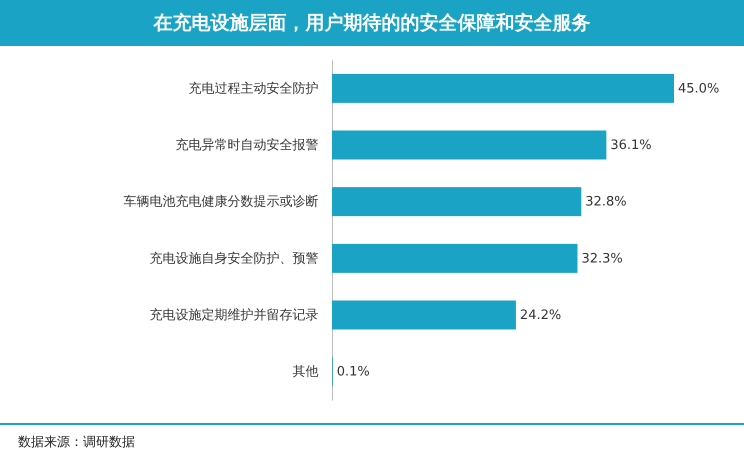 The width and height of the screenshot is (744, 460). What do you see at coordinates (76, 442) in the screenshot?
I see `source-note: 数据来源：调研数据` at bounding box center [76, 442].